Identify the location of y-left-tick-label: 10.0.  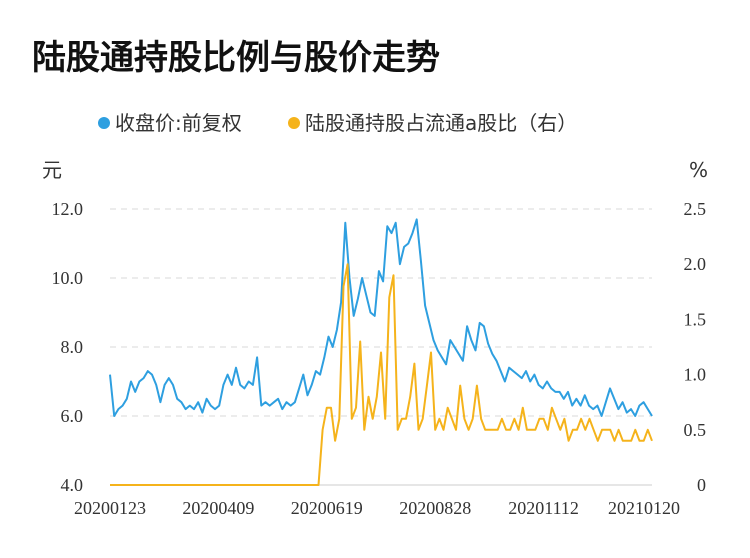
(68, 278).